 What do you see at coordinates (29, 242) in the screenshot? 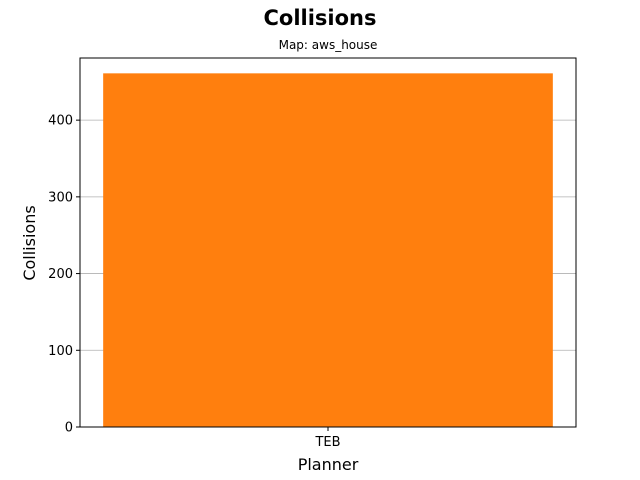
I see `y-axis-label: Collisions` at bounding box center [29, 242].